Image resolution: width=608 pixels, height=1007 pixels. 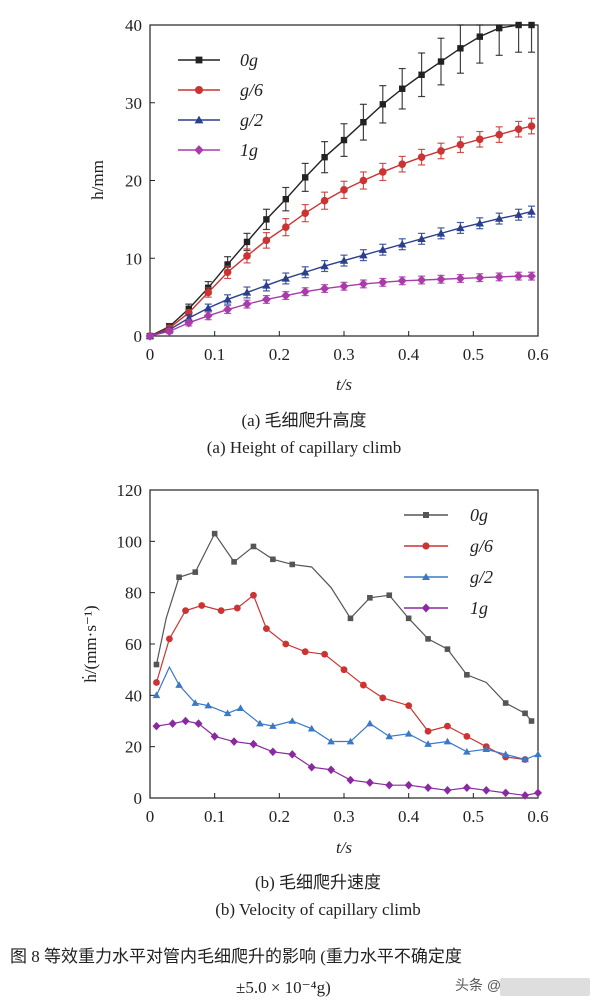 I want to click on legend-label: 0g, so click(x=479, y=515).